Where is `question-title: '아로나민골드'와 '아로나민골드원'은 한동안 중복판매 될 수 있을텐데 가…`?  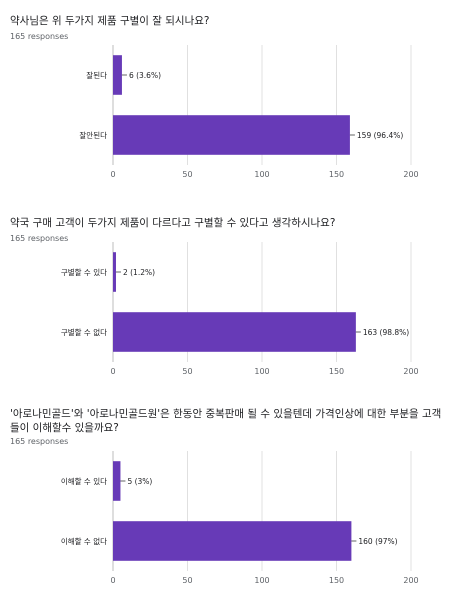
question-title: '아로나민골드'와 '아로나민골드원'은 한동안 중복판매 될 수 있을텐데 가… is located at coordinates (226, 421).